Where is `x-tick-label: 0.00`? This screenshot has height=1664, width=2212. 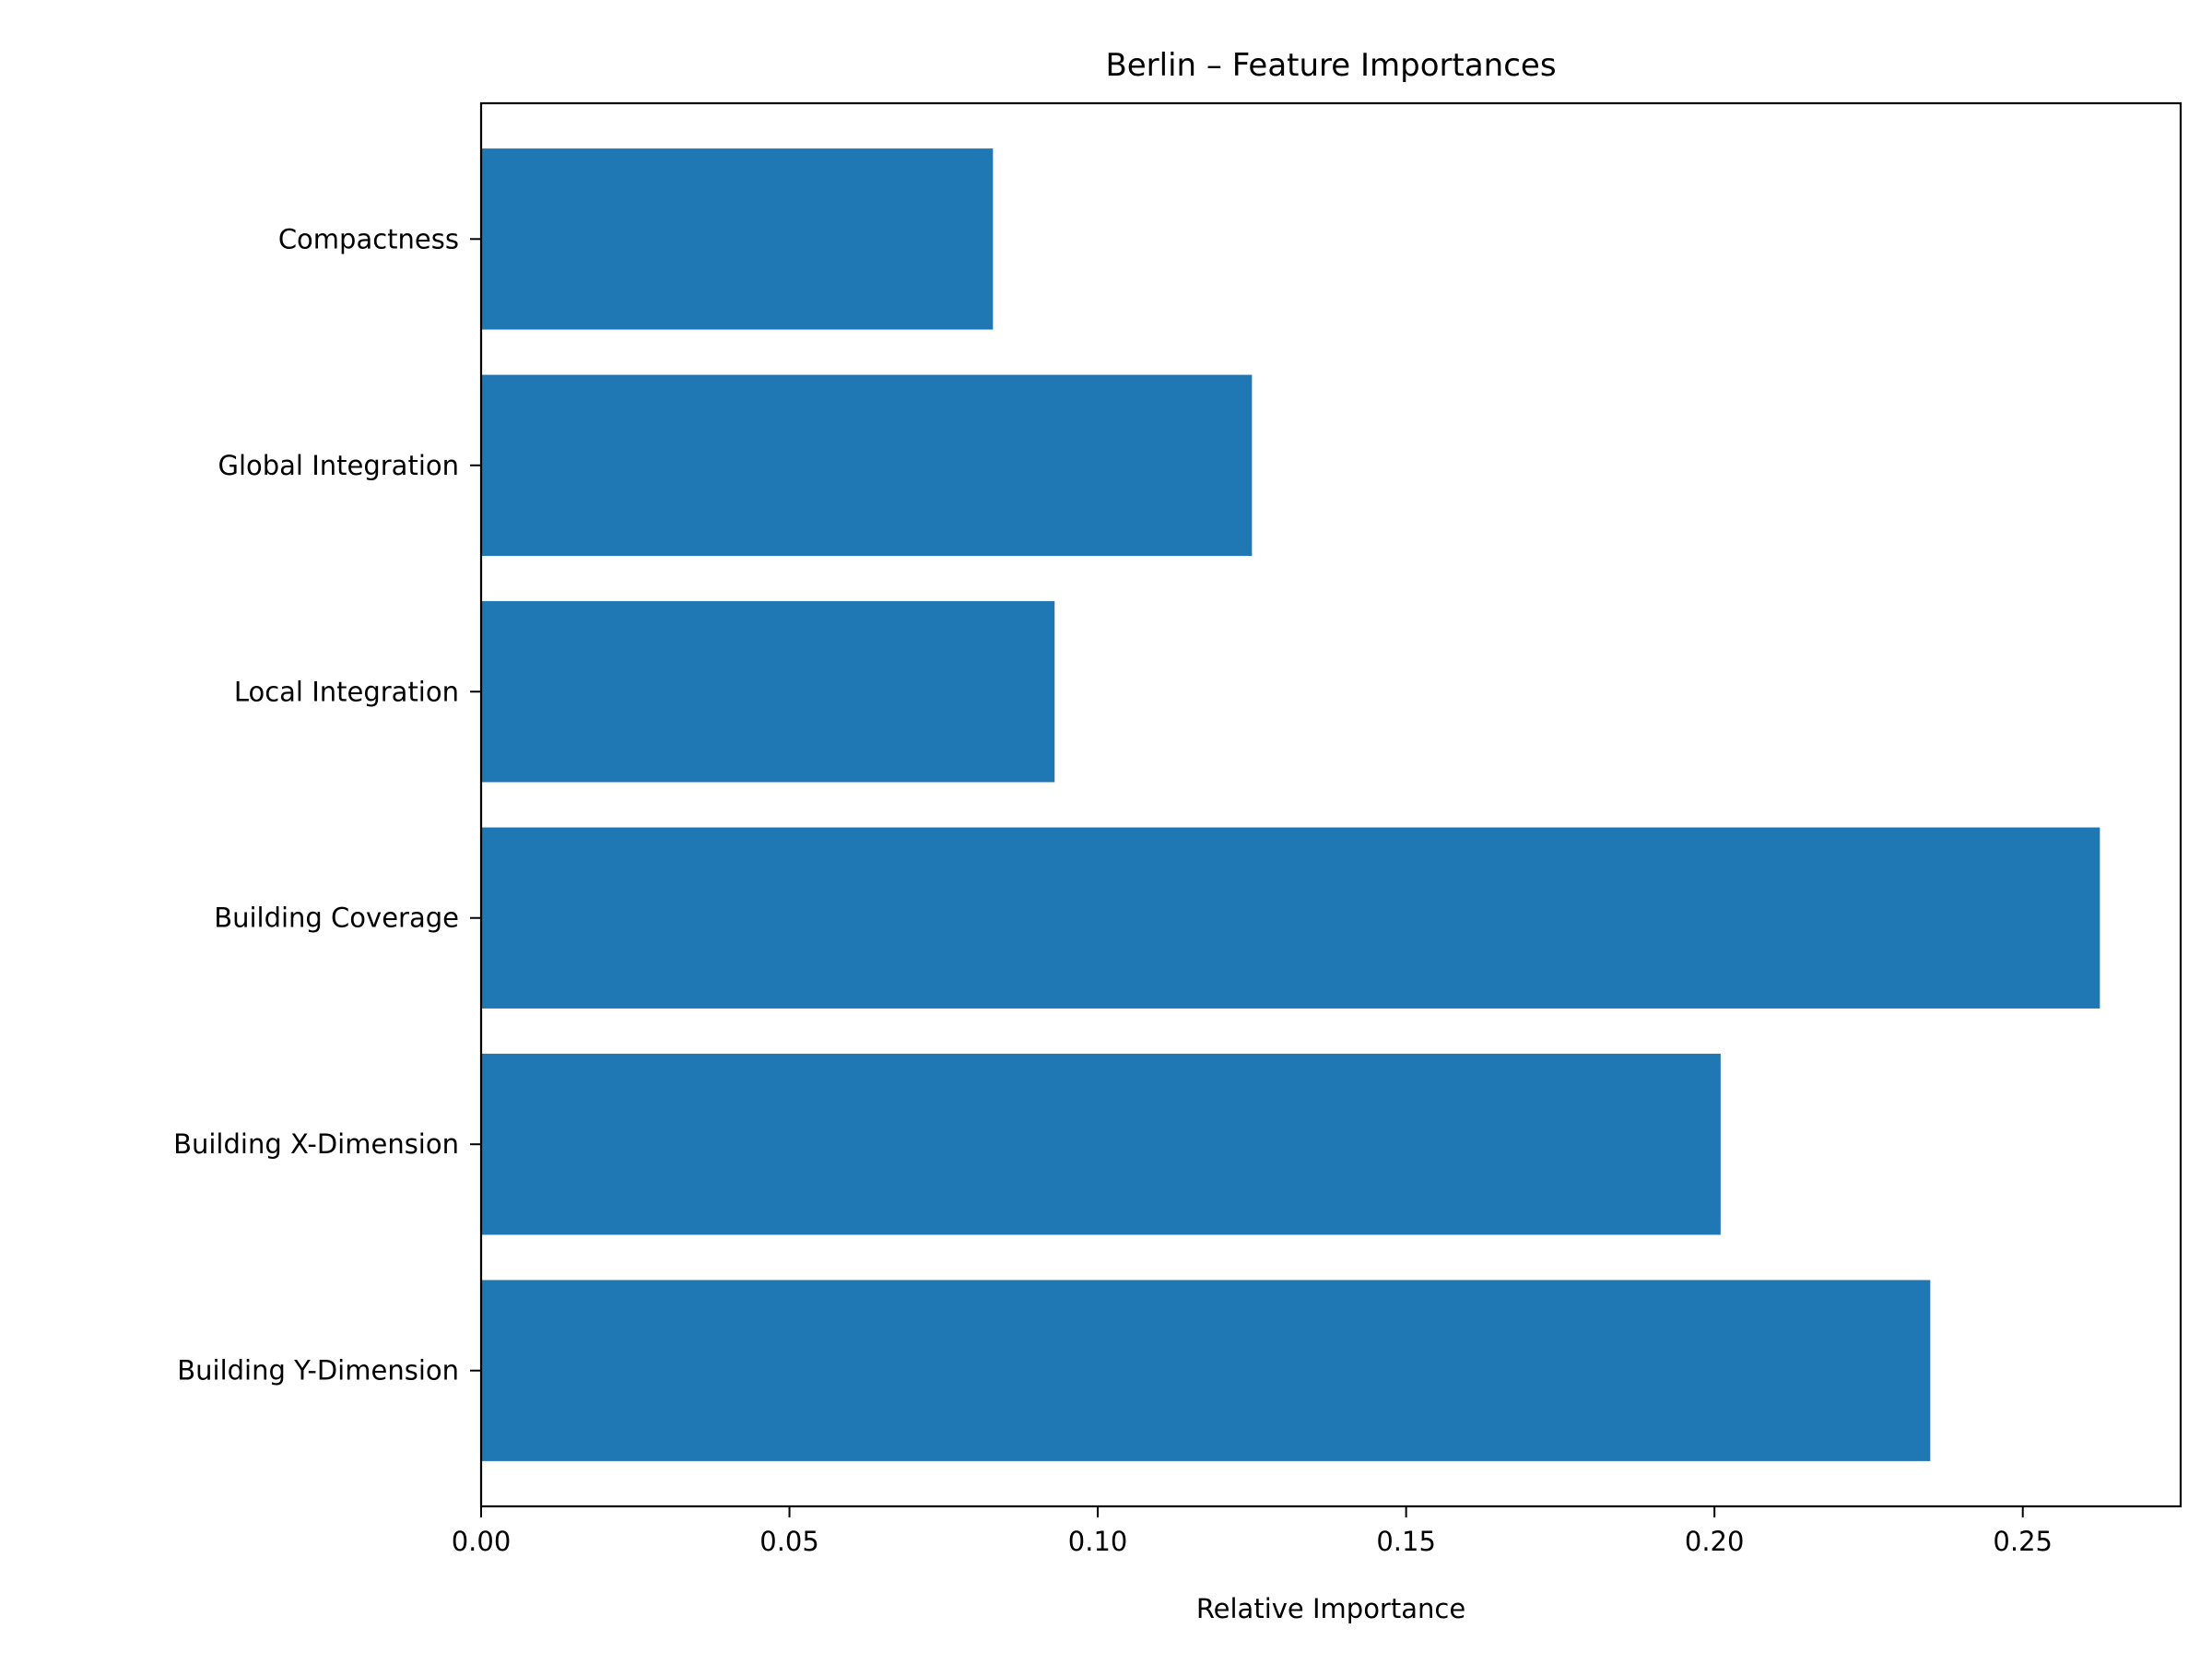
x-tick-label: 0.00 is located at coordinates (482, 1541).